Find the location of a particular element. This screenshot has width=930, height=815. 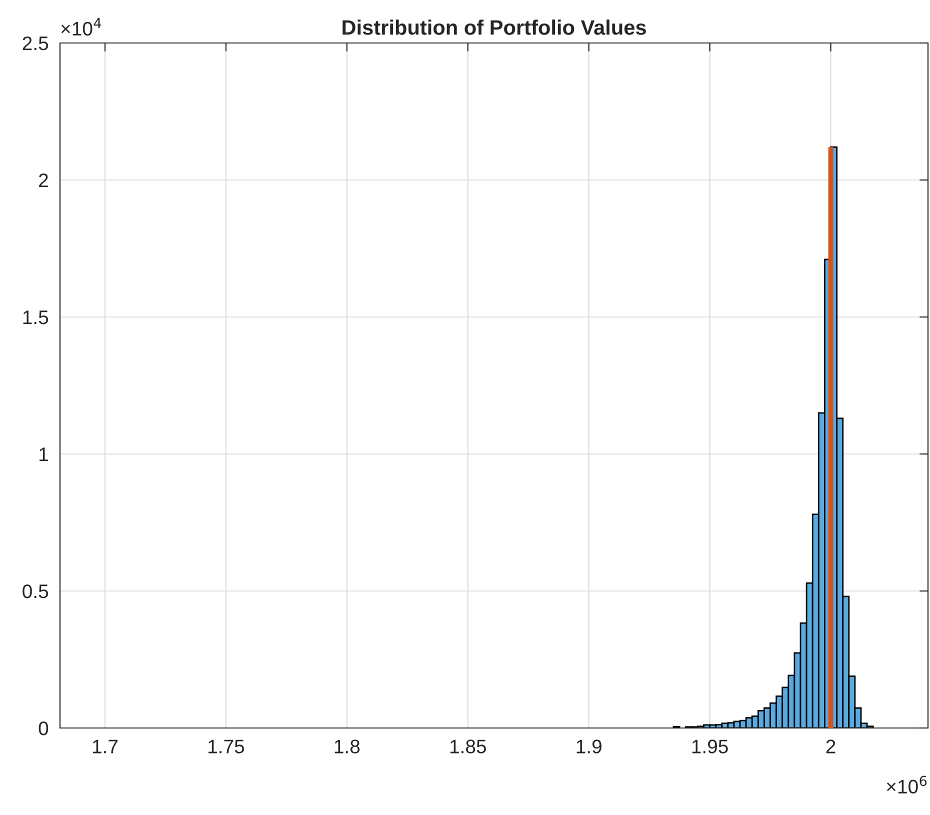

x-tick-label: 1.95 is located at coordinates (710, 747).